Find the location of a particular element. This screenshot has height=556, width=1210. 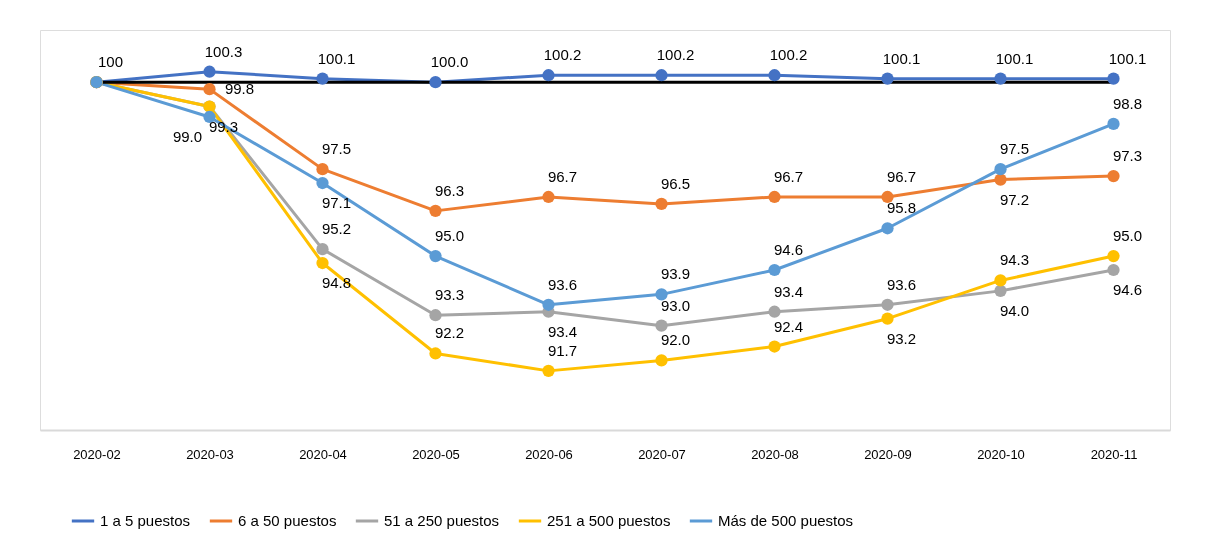

x-tick-label: 2020-09 is located at coordinates (888, 454).